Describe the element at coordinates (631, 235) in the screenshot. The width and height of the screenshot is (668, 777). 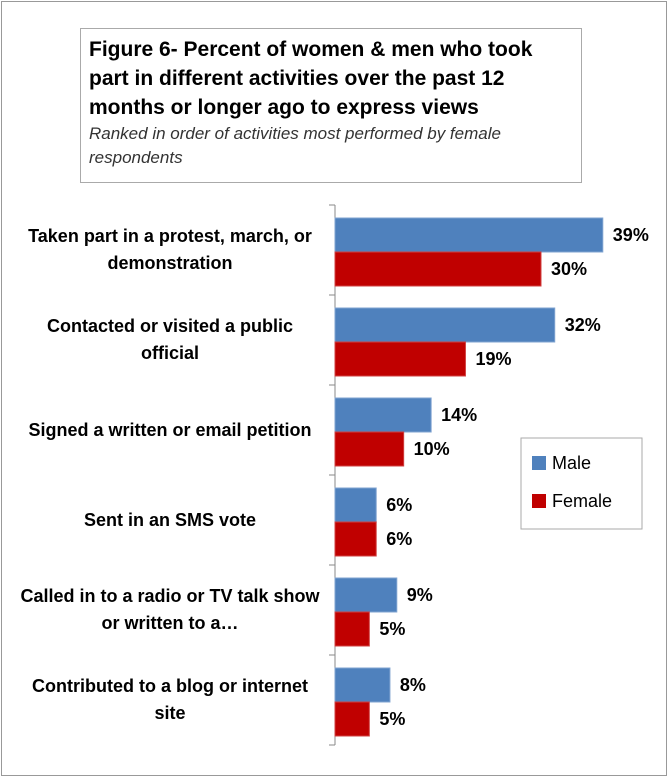
I see `value-label: 39%` at that location.